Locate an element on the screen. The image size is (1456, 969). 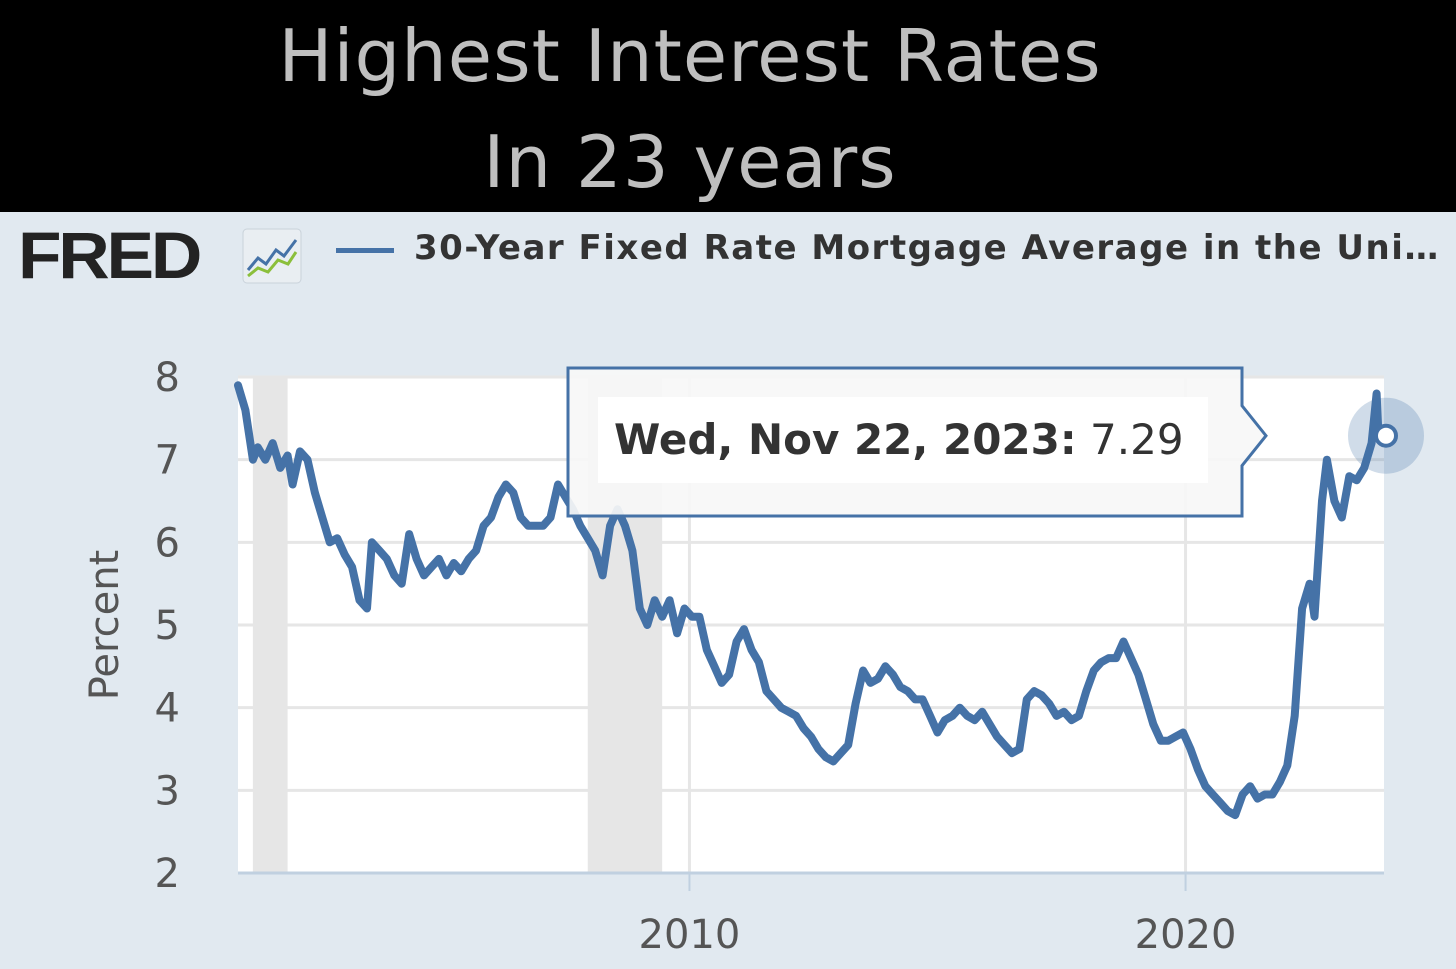
x-tick-label-2010: 2010 is located at coordinates (690, 935).